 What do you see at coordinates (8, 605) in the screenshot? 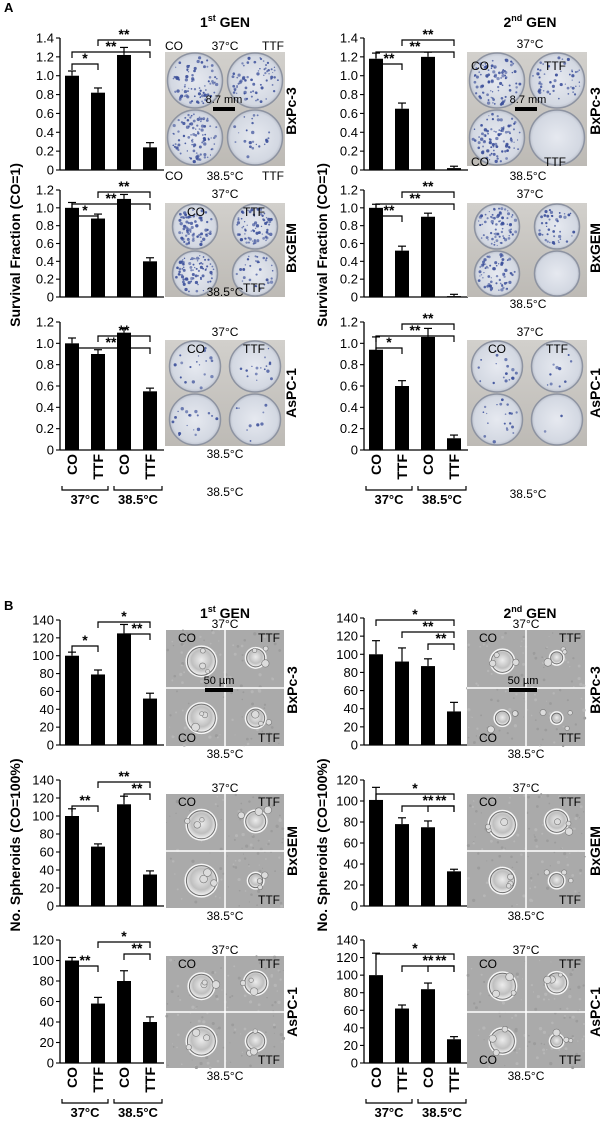
I see `panel-label: B` at bounding box center [8, 605].